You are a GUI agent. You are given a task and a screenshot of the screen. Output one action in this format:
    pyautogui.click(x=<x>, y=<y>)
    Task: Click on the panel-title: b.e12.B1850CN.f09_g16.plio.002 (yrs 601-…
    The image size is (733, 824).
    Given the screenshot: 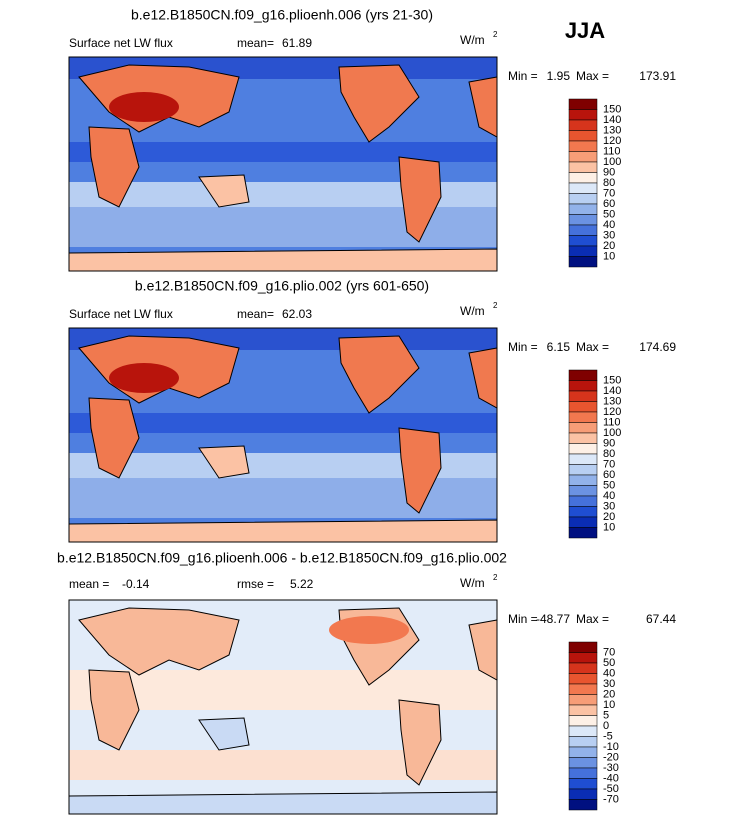 What is the action you would take?
    pyautogui.click(x=282, y=286)
    